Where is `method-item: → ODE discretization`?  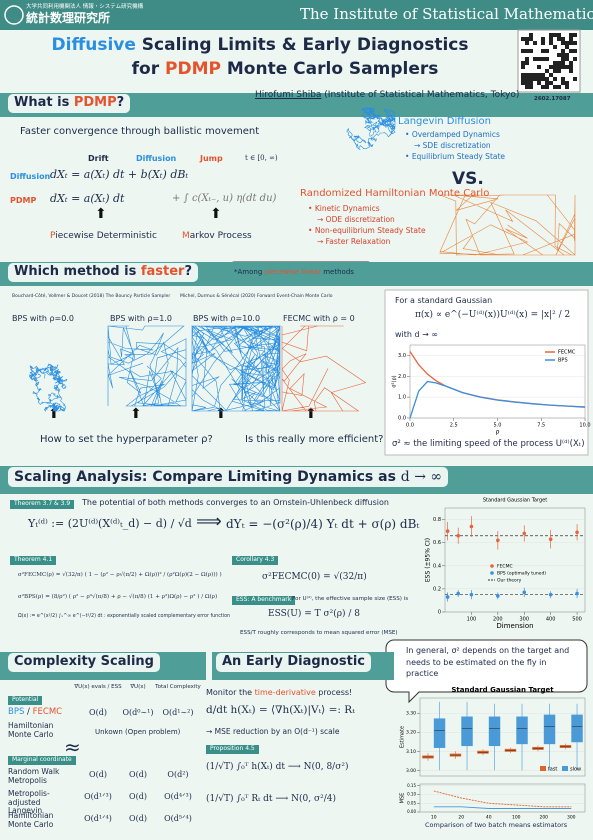
method-item: → ODE discretization is located at coordinates (356, 220).